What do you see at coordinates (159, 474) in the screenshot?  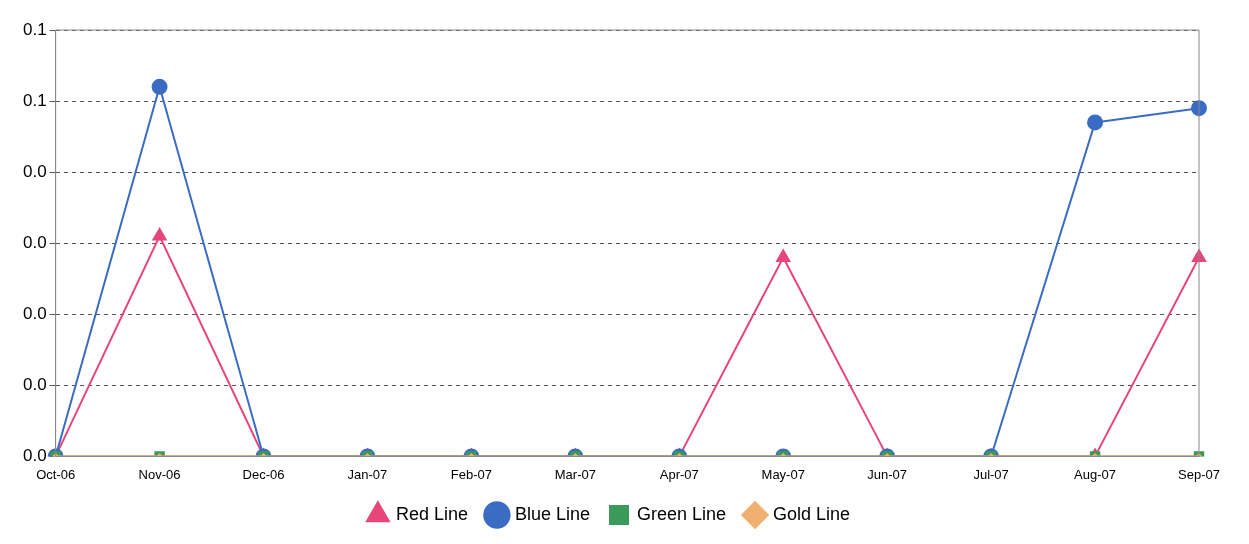 I see `x-tick-label: Nov-06` at bounding box center [159, 474].